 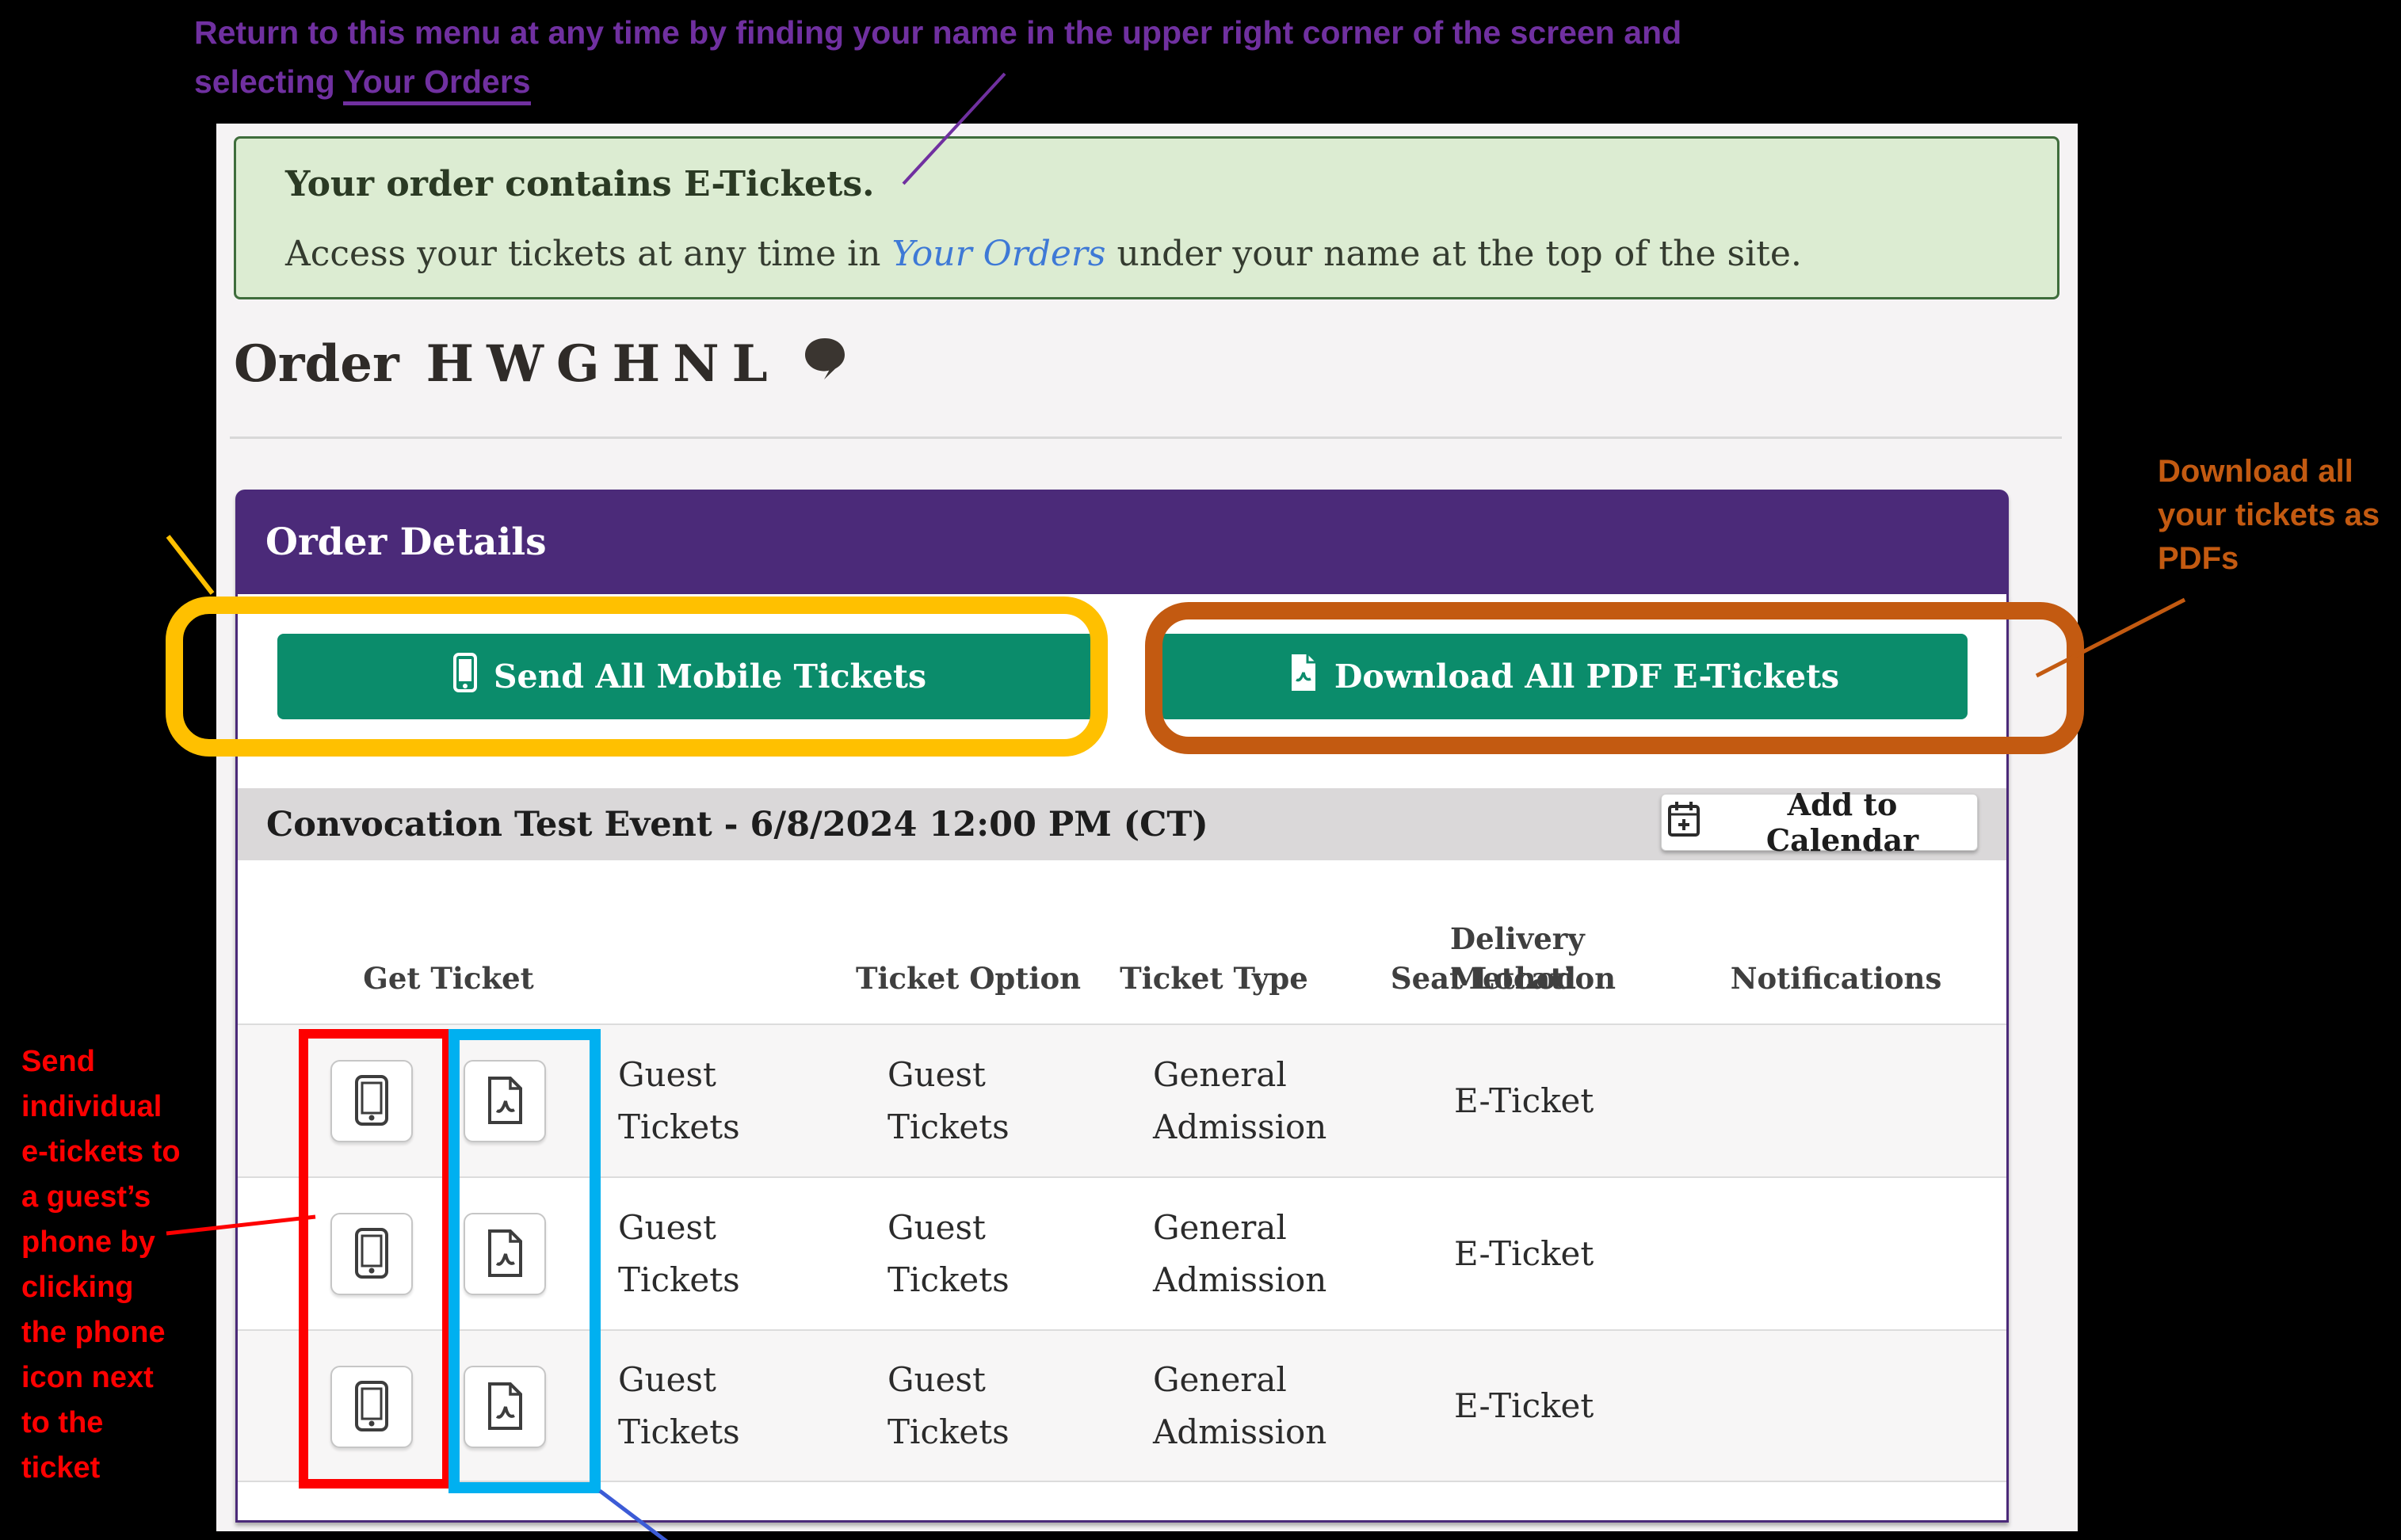 I want to click on yellow-highlight-box, so click(x=637, y=677).